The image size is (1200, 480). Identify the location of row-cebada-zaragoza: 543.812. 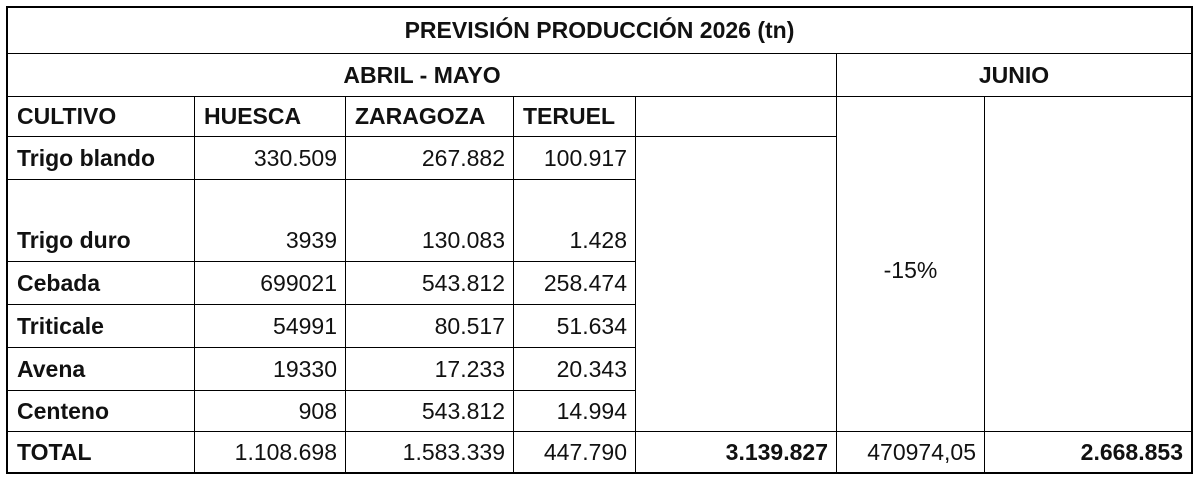
(463, 282).